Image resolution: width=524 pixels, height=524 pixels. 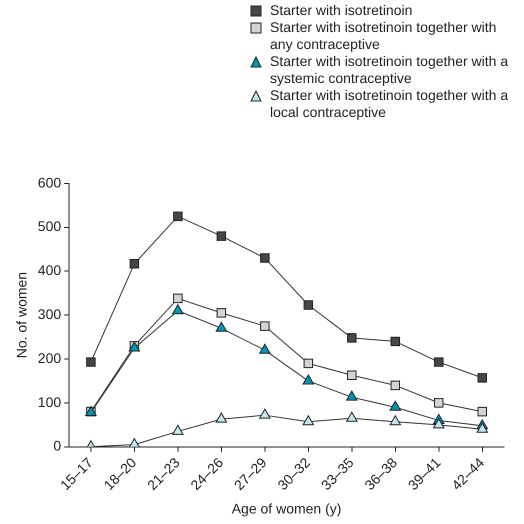 What do you see at coordinates (50, 226) in the screenshot?
I see `y-tick-label: 500` at bounding box center [50, 226].